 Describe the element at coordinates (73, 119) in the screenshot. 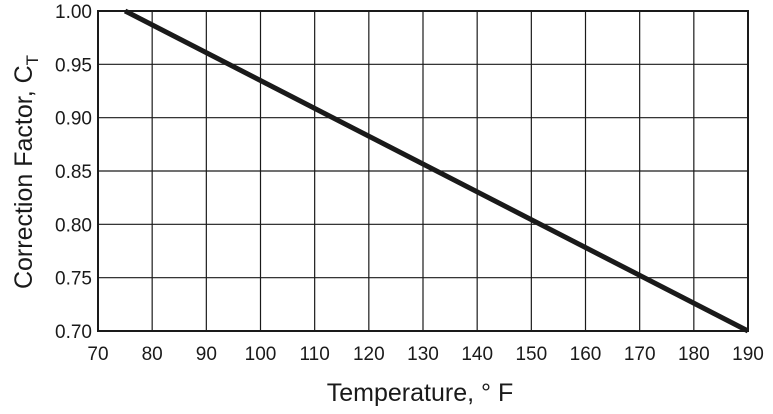

I see `y-tick-label: 0.90` at that location.